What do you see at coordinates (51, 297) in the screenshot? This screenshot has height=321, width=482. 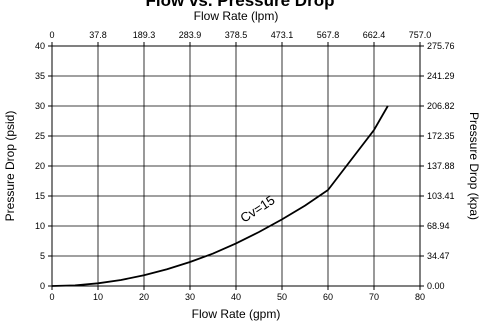 I see `x-tick-label: 0` at bounding box center [51, 297].